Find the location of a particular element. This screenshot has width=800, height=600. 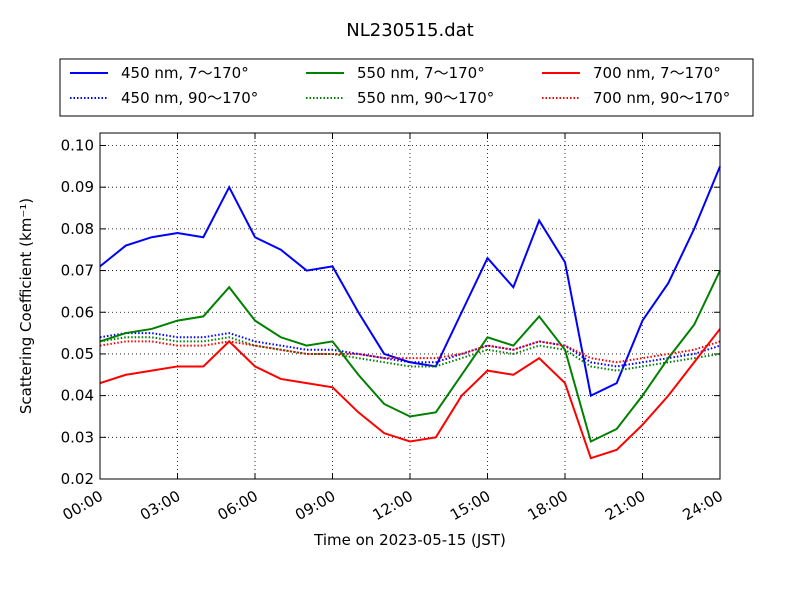

y-tick-label: 0.10 is located at coordinates (77, 146).